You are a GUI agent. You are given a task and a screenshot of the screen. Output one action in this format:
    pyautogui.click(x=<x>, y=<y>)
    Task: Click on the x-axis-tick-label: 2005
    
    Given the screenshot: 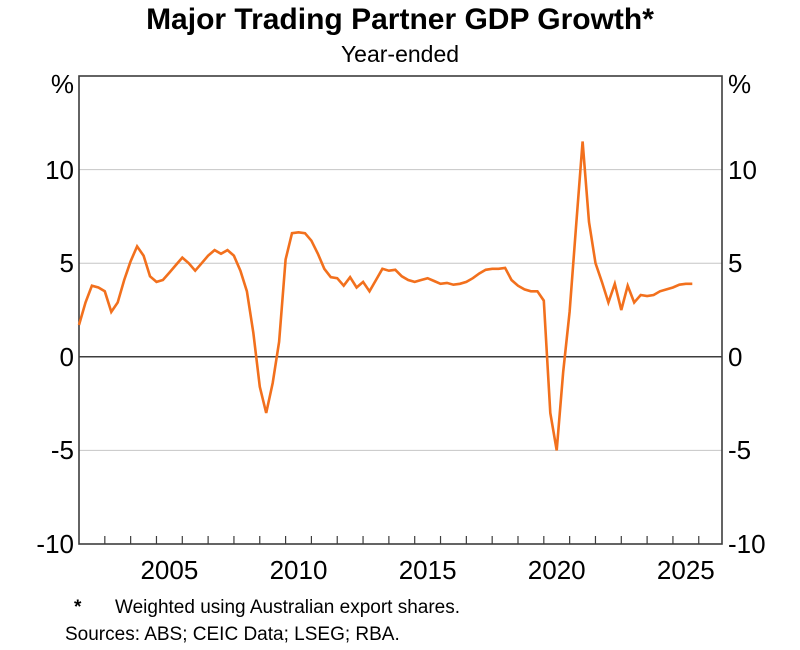 What is the action you would take?
    pyautogui.click(x=169, y=570)
    